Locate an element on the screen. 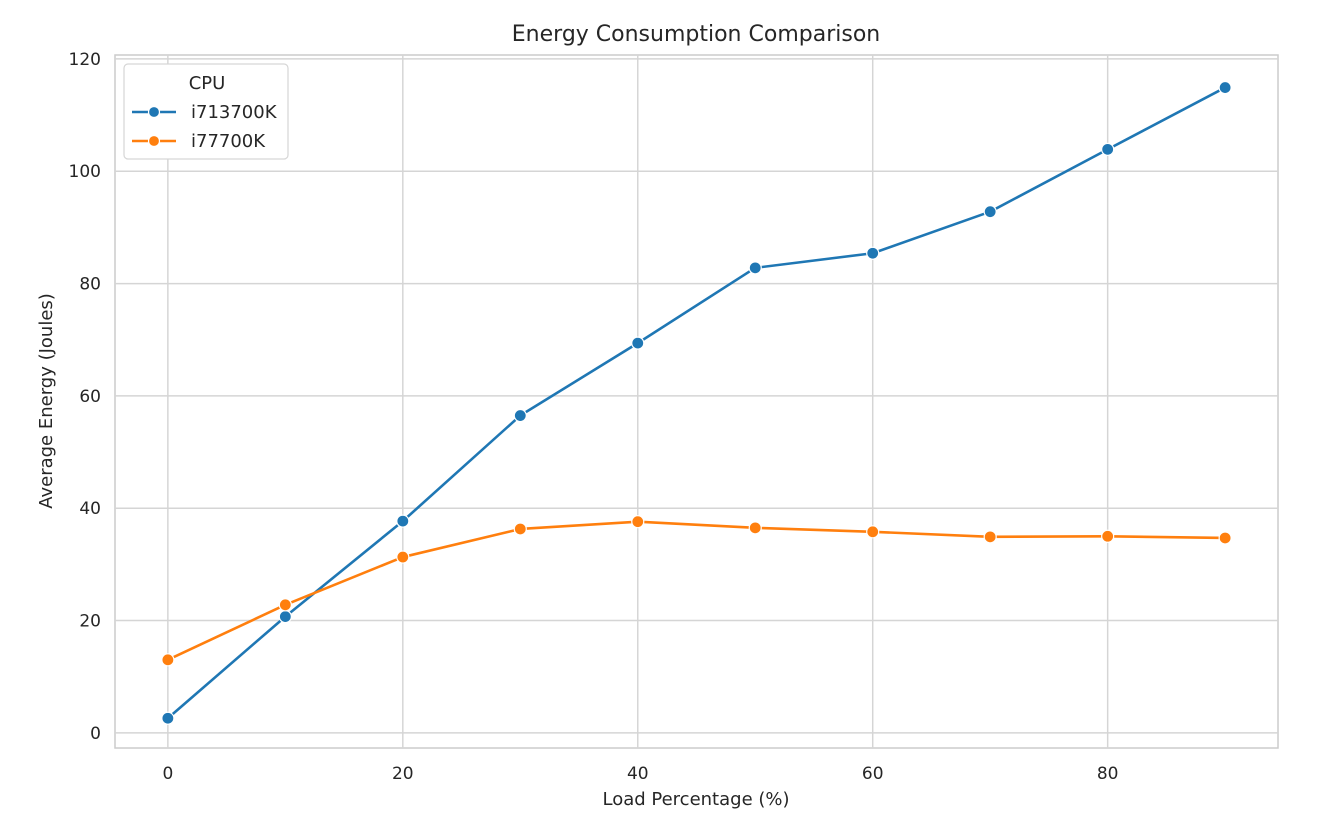 The width and height of the screenshot is (1328, 830). legend: CPU i713700K i77700K is located at coordinates (206, 111).